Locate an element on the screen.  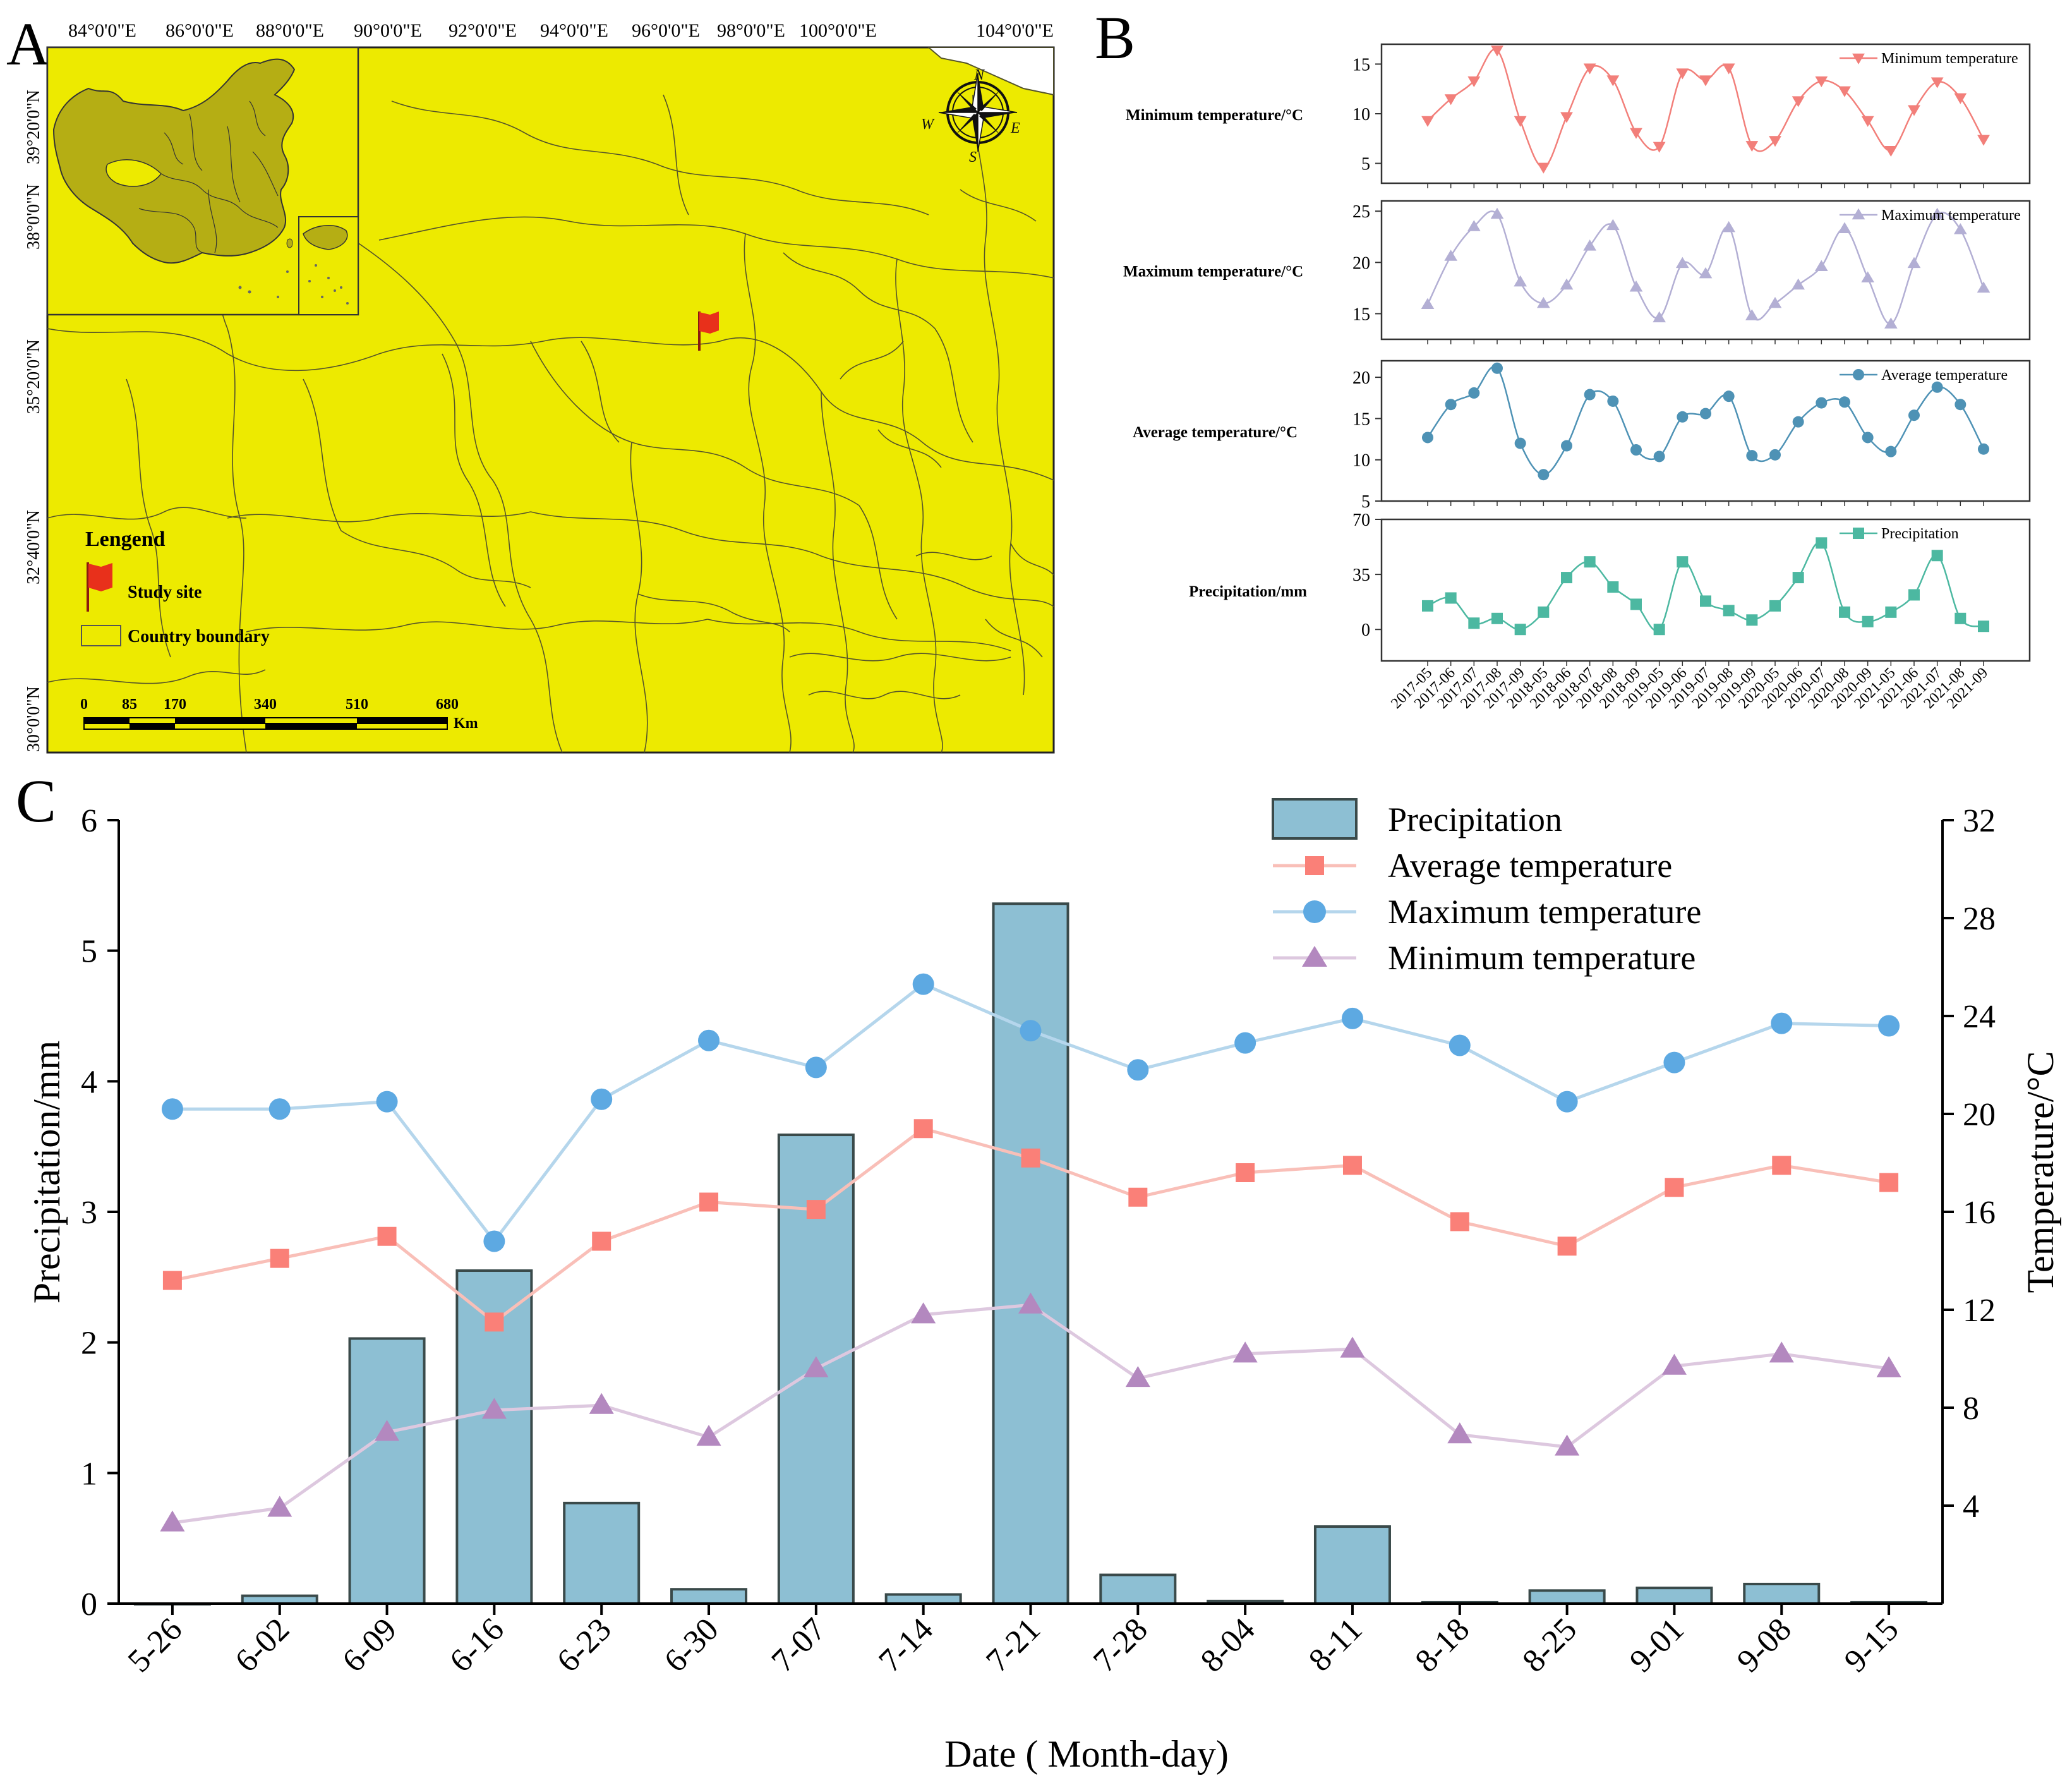
lon-label: 104°0'0"E is located at coordinates (1015, 31).